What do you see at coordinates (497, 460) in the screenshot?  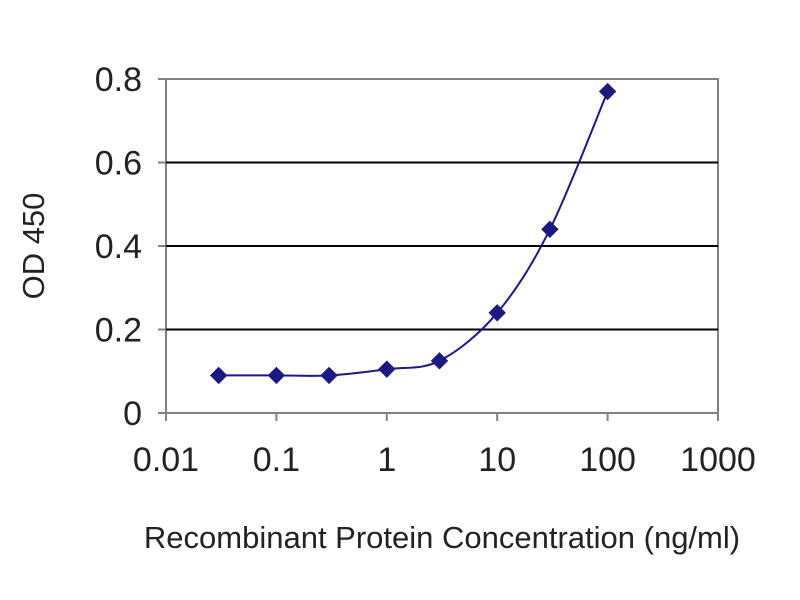 I see `x-tick-label: 10` at bounding box center [497, 460].